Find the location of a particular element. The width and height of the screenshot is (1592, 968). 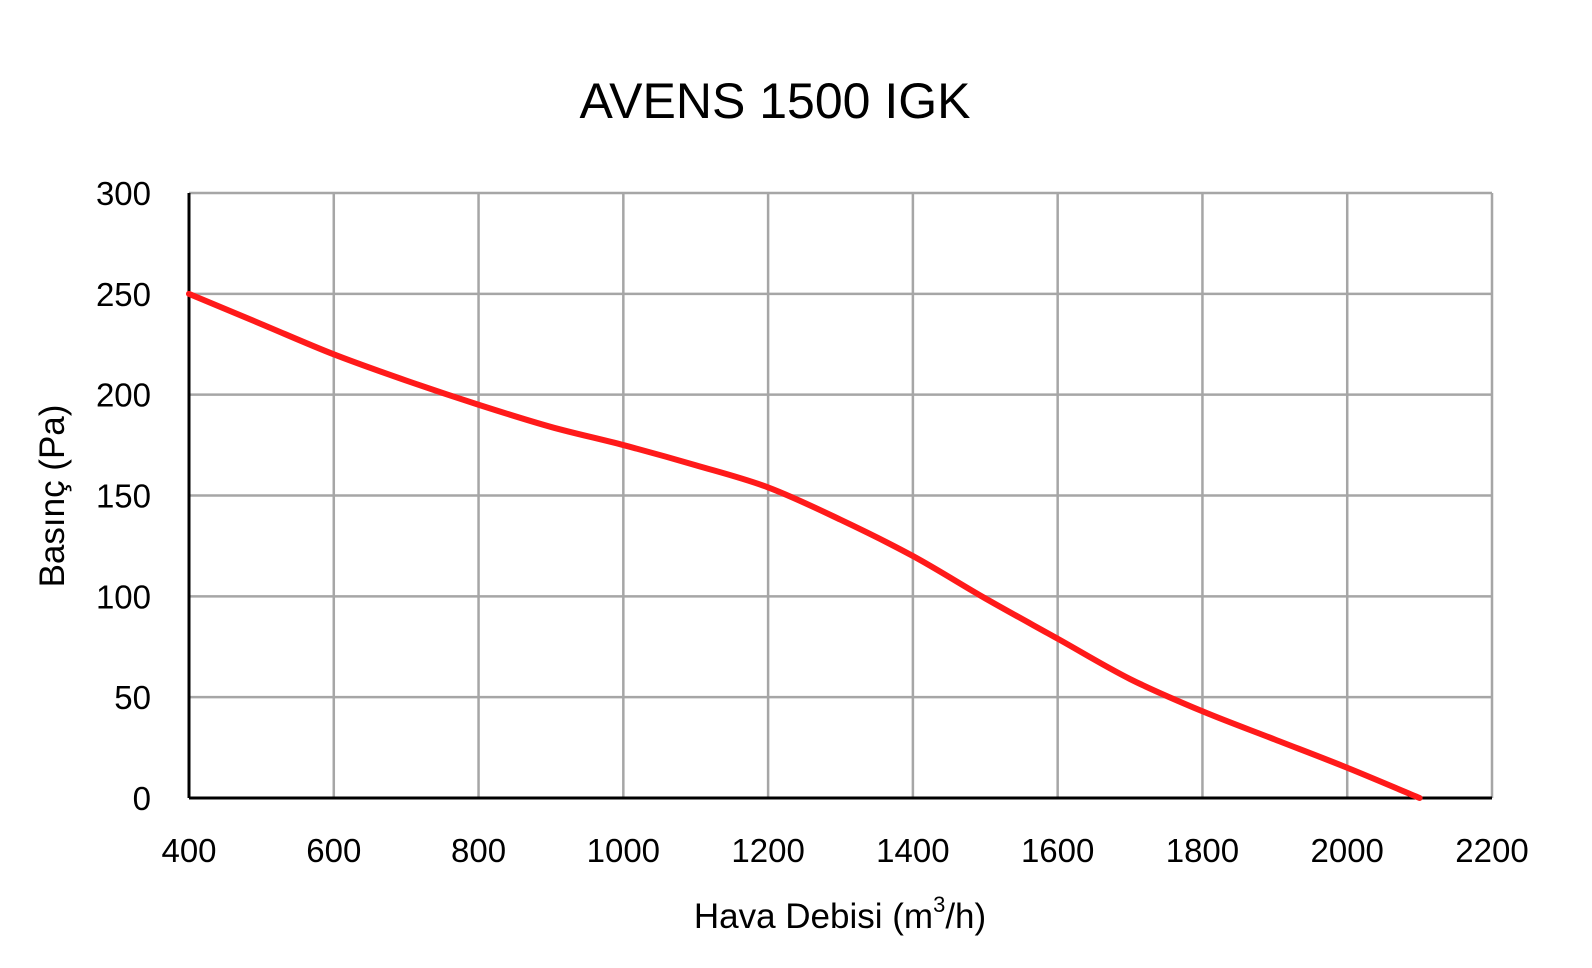

x-tick-label: 2200 is located at coordinates (1491, 850).